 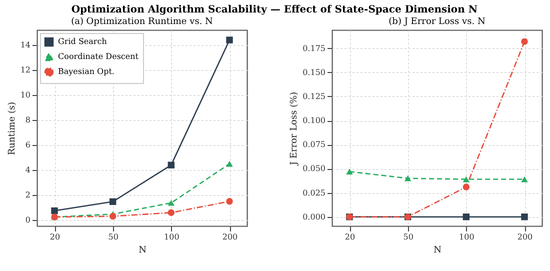 I want to click on chart-title: (a) Optimization Runtime vs. N, so click(x=142, y=22).